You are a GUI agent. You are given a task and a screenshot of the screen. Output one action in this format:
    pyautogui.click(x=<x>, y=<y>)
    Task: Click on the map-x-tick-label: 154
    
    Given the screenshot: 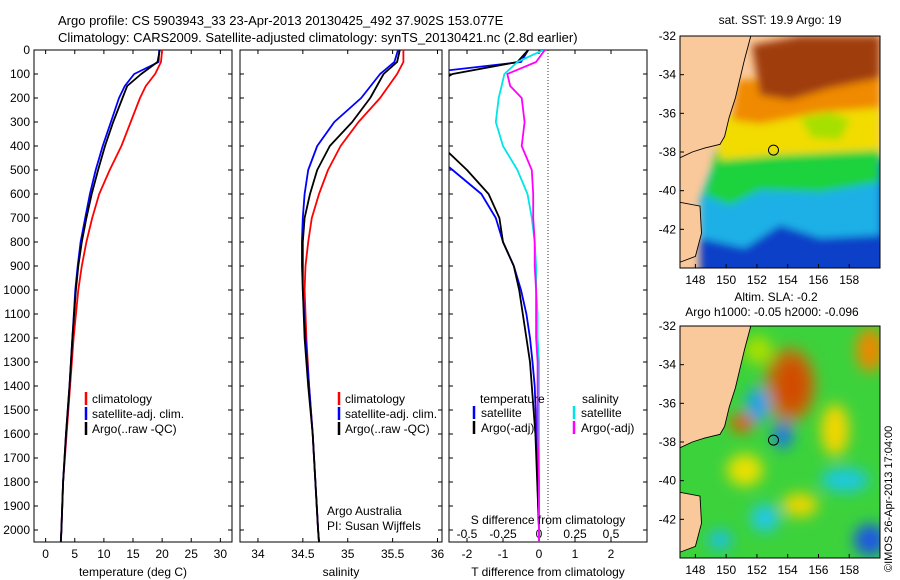 What is the action you would take?
    pyautogui.click(x=788, y=570)
    